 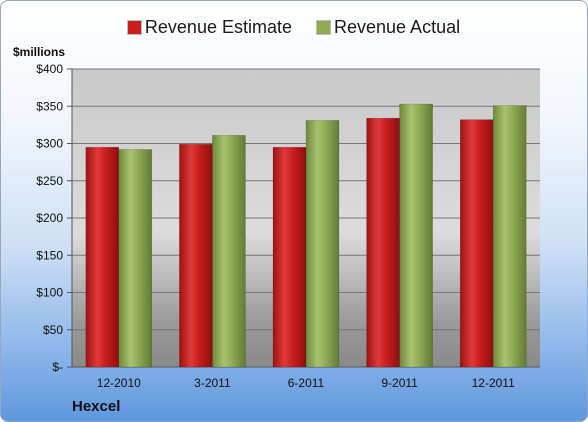 I want to click on y-tick-label: $100, so click(x=49, y=293).